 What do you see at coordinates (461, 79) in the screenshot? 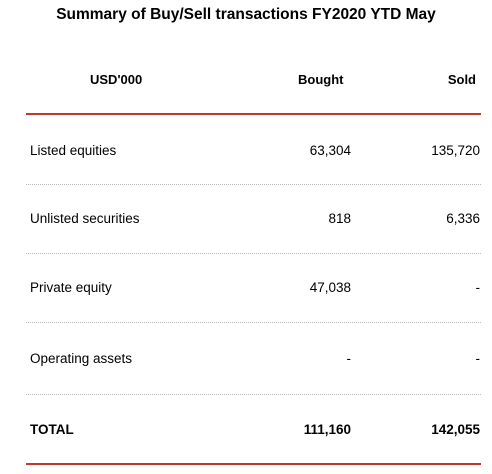
I see `column-header-sold: Sold` at bounding box center [461, 79].